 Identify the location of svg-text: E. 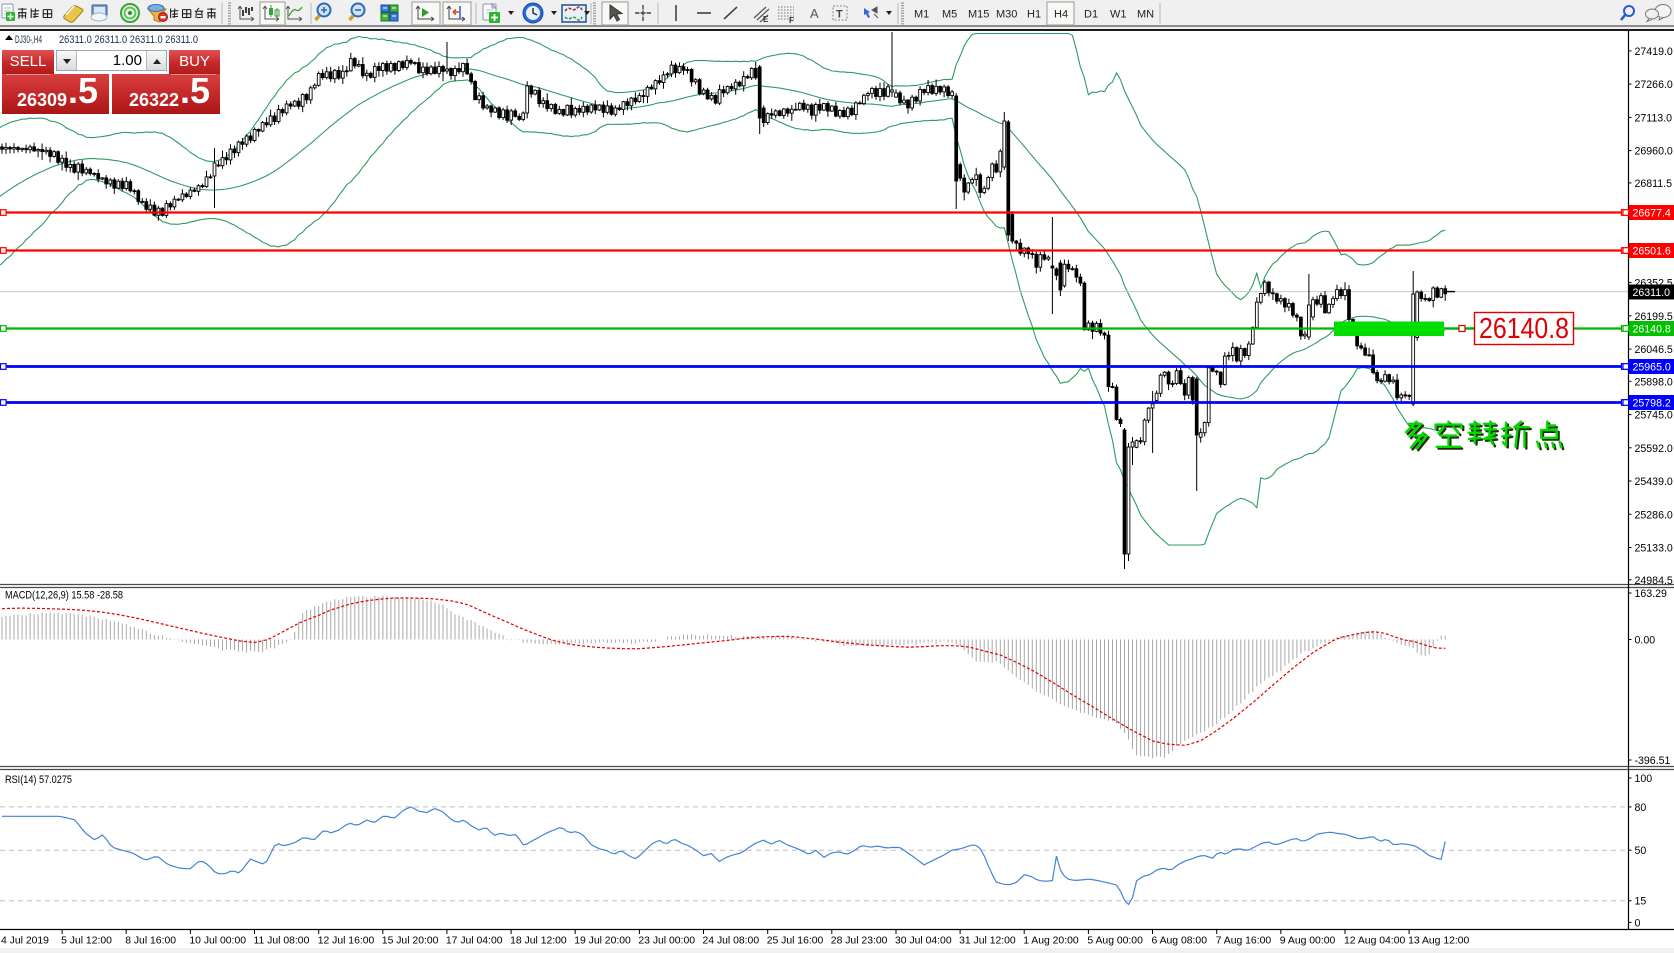
(766, 19).